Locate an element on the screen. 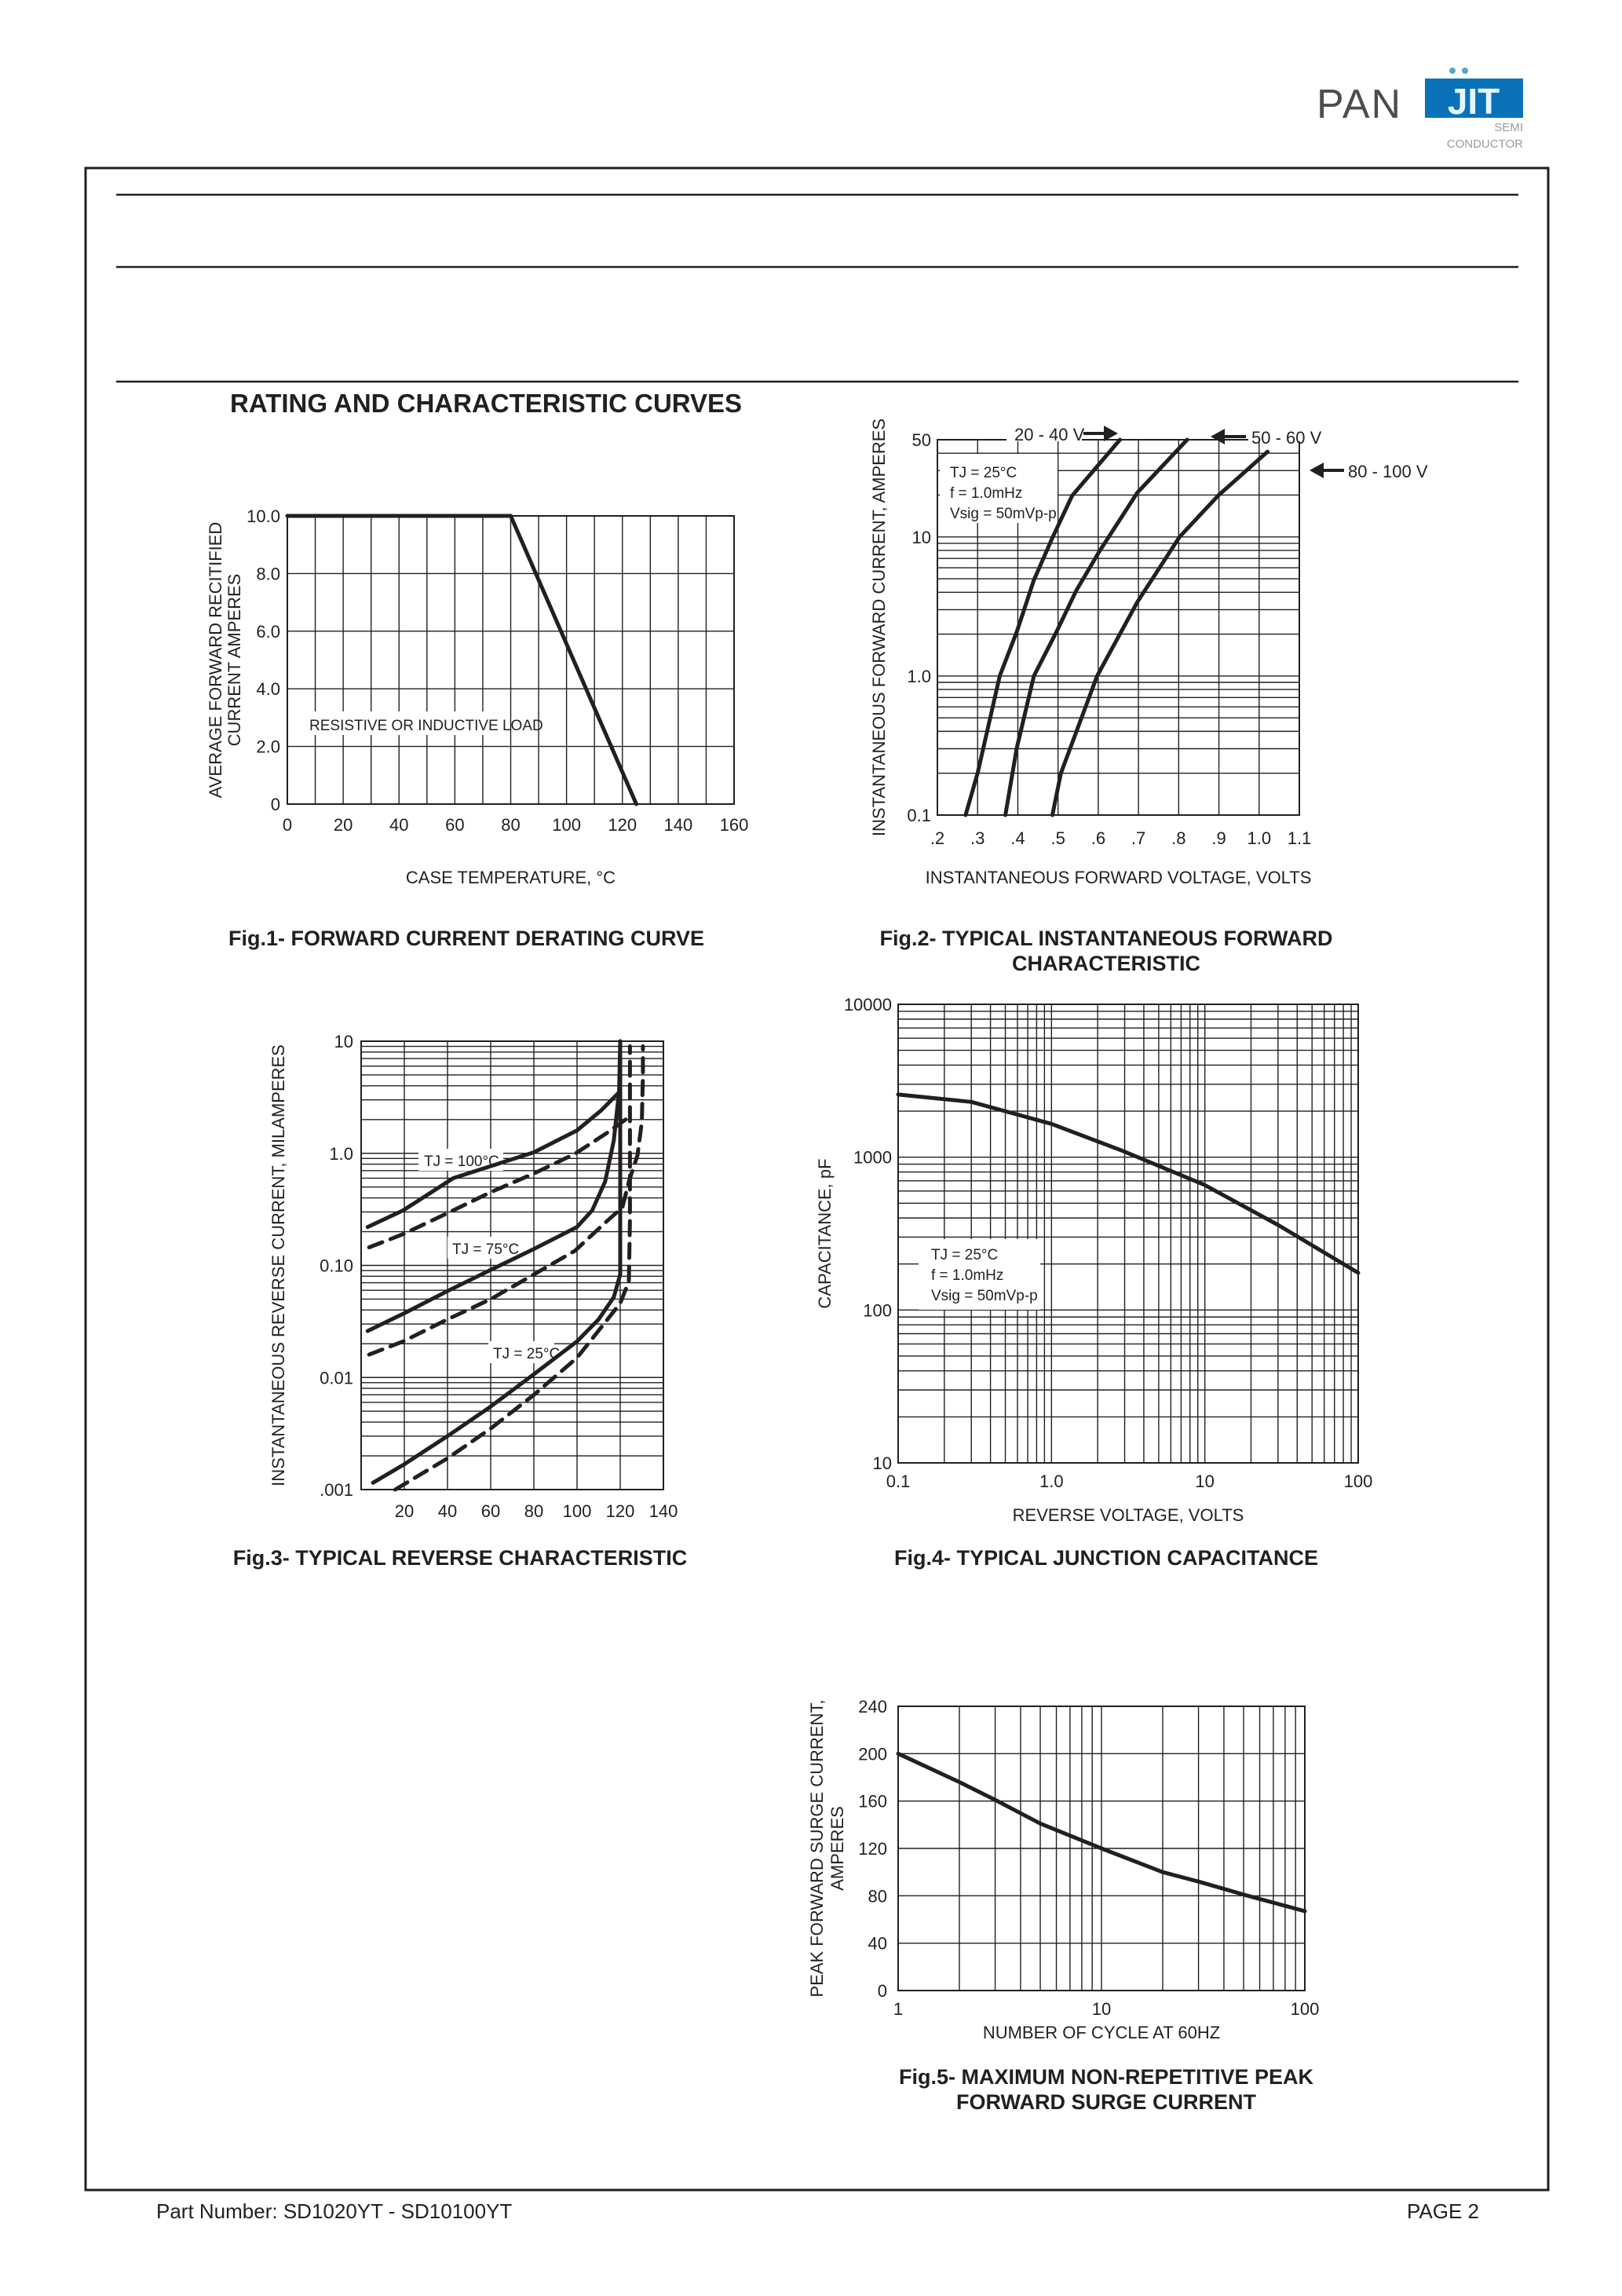 The width and height of the screenshot is (1622, 2296). logo-dot is located at coordinates (1452, 71).